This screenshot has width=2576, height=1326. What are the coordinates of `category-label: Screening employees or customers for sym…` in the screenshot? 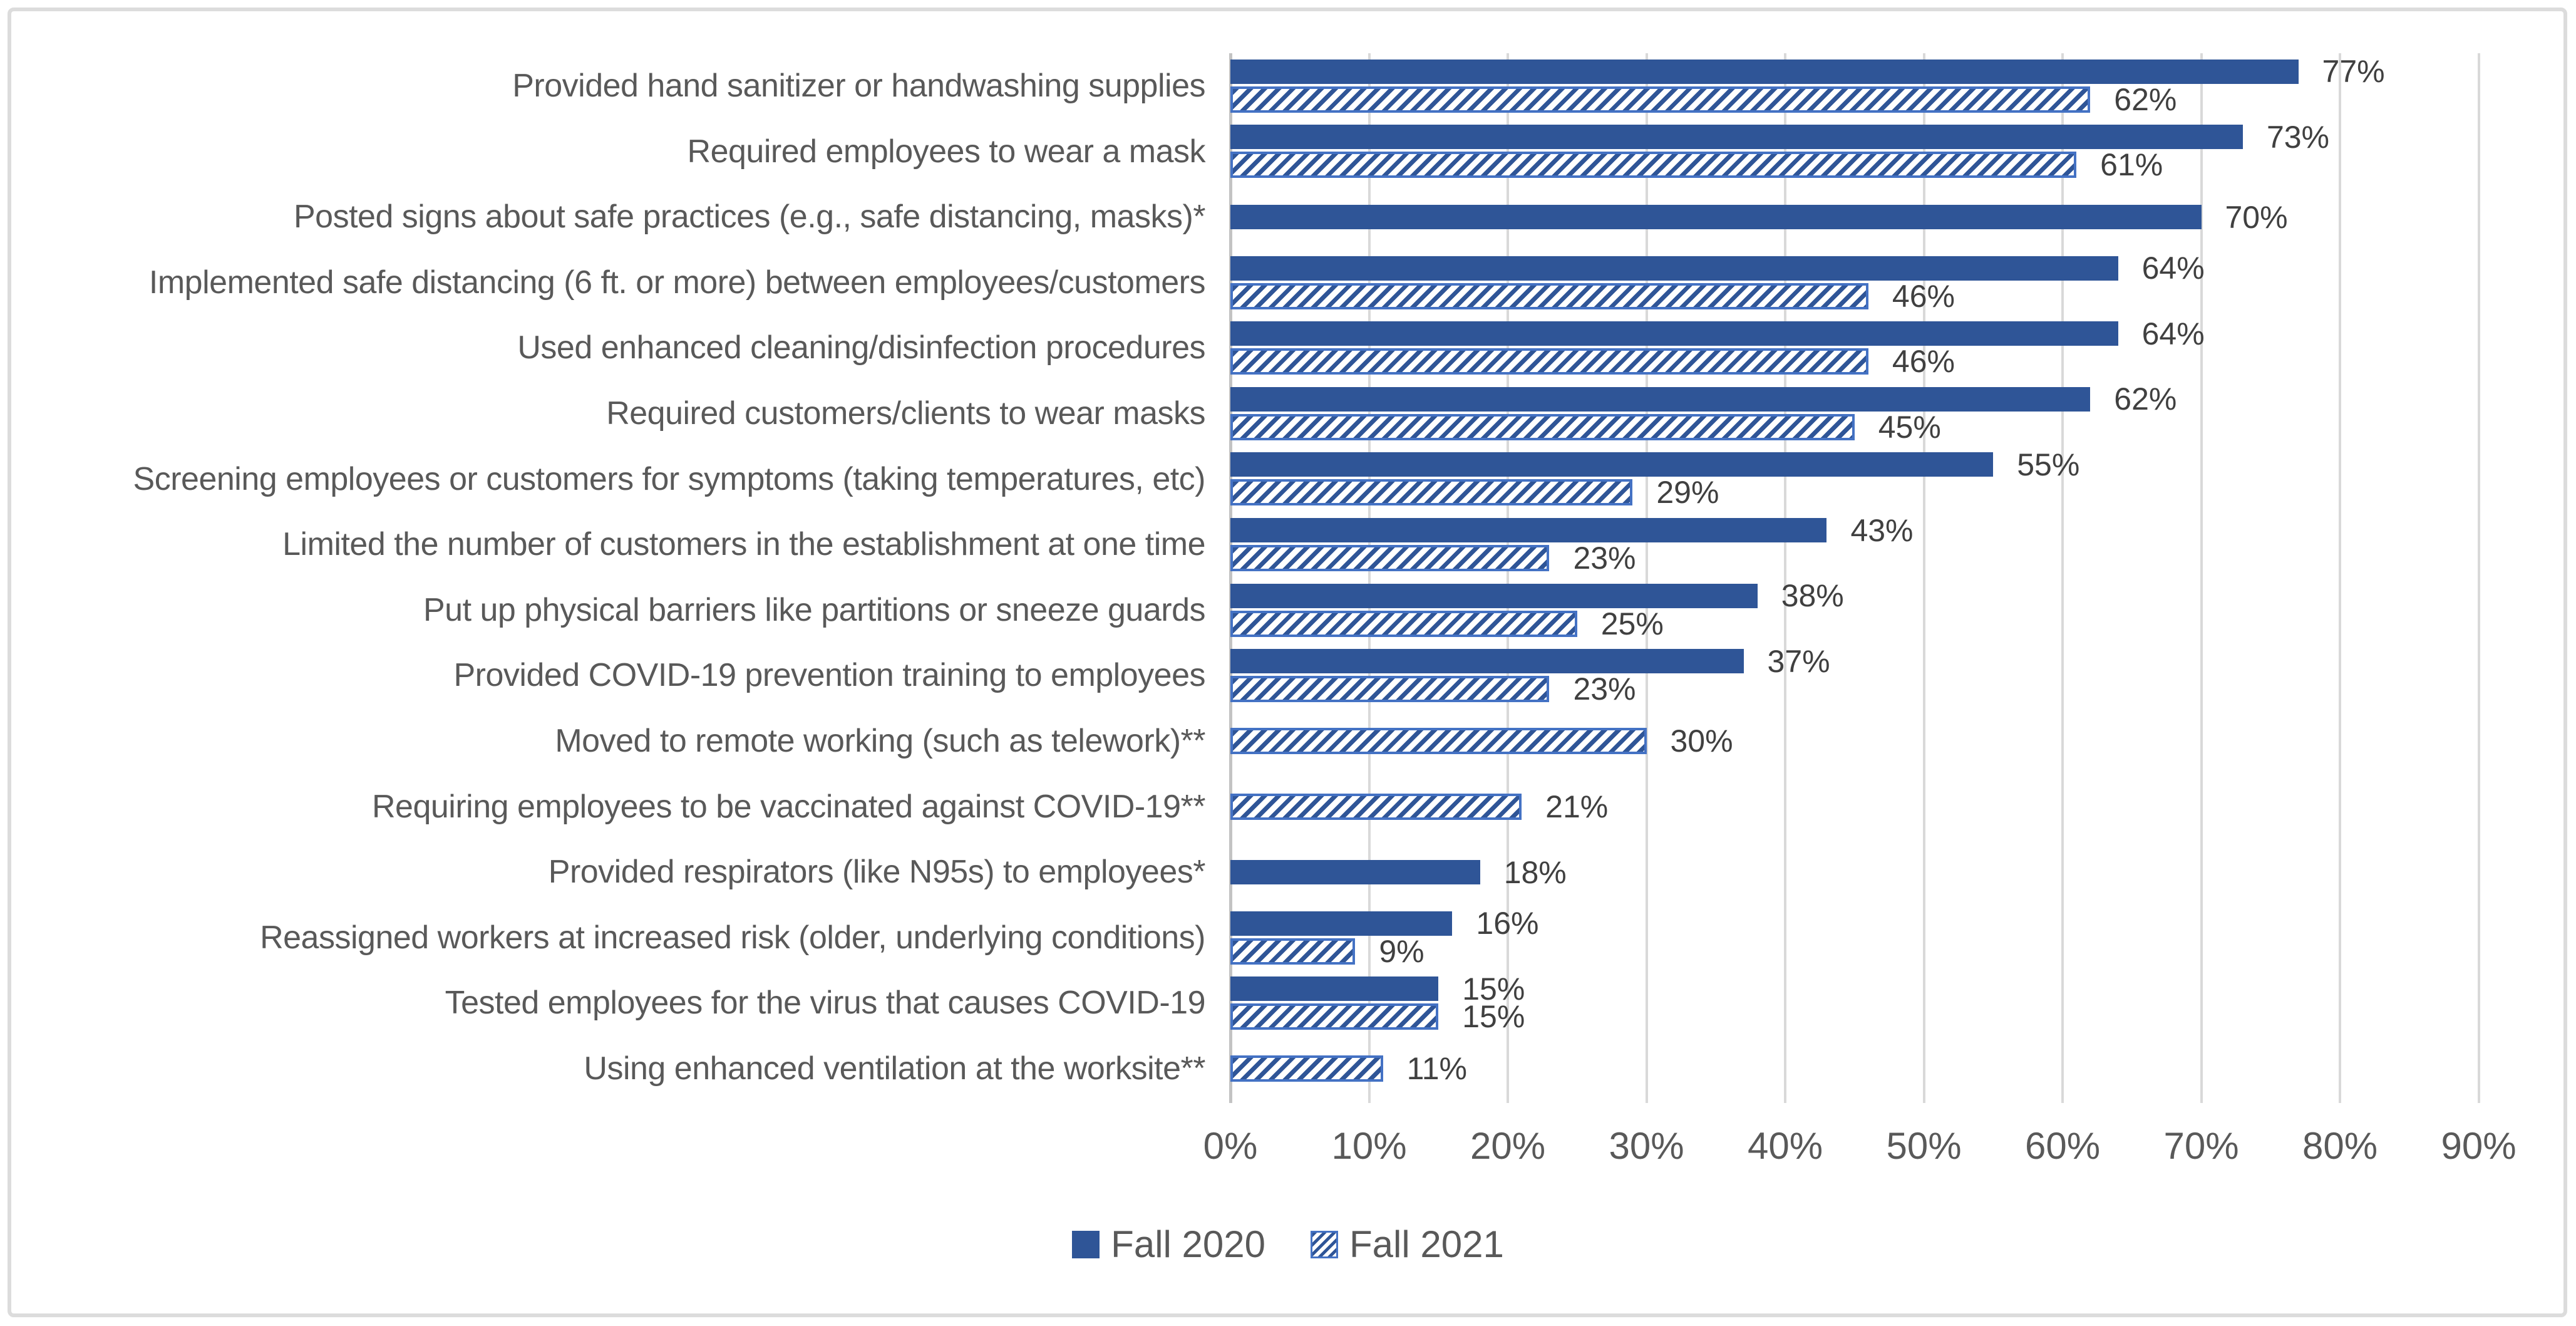 It's located at (669, 479).